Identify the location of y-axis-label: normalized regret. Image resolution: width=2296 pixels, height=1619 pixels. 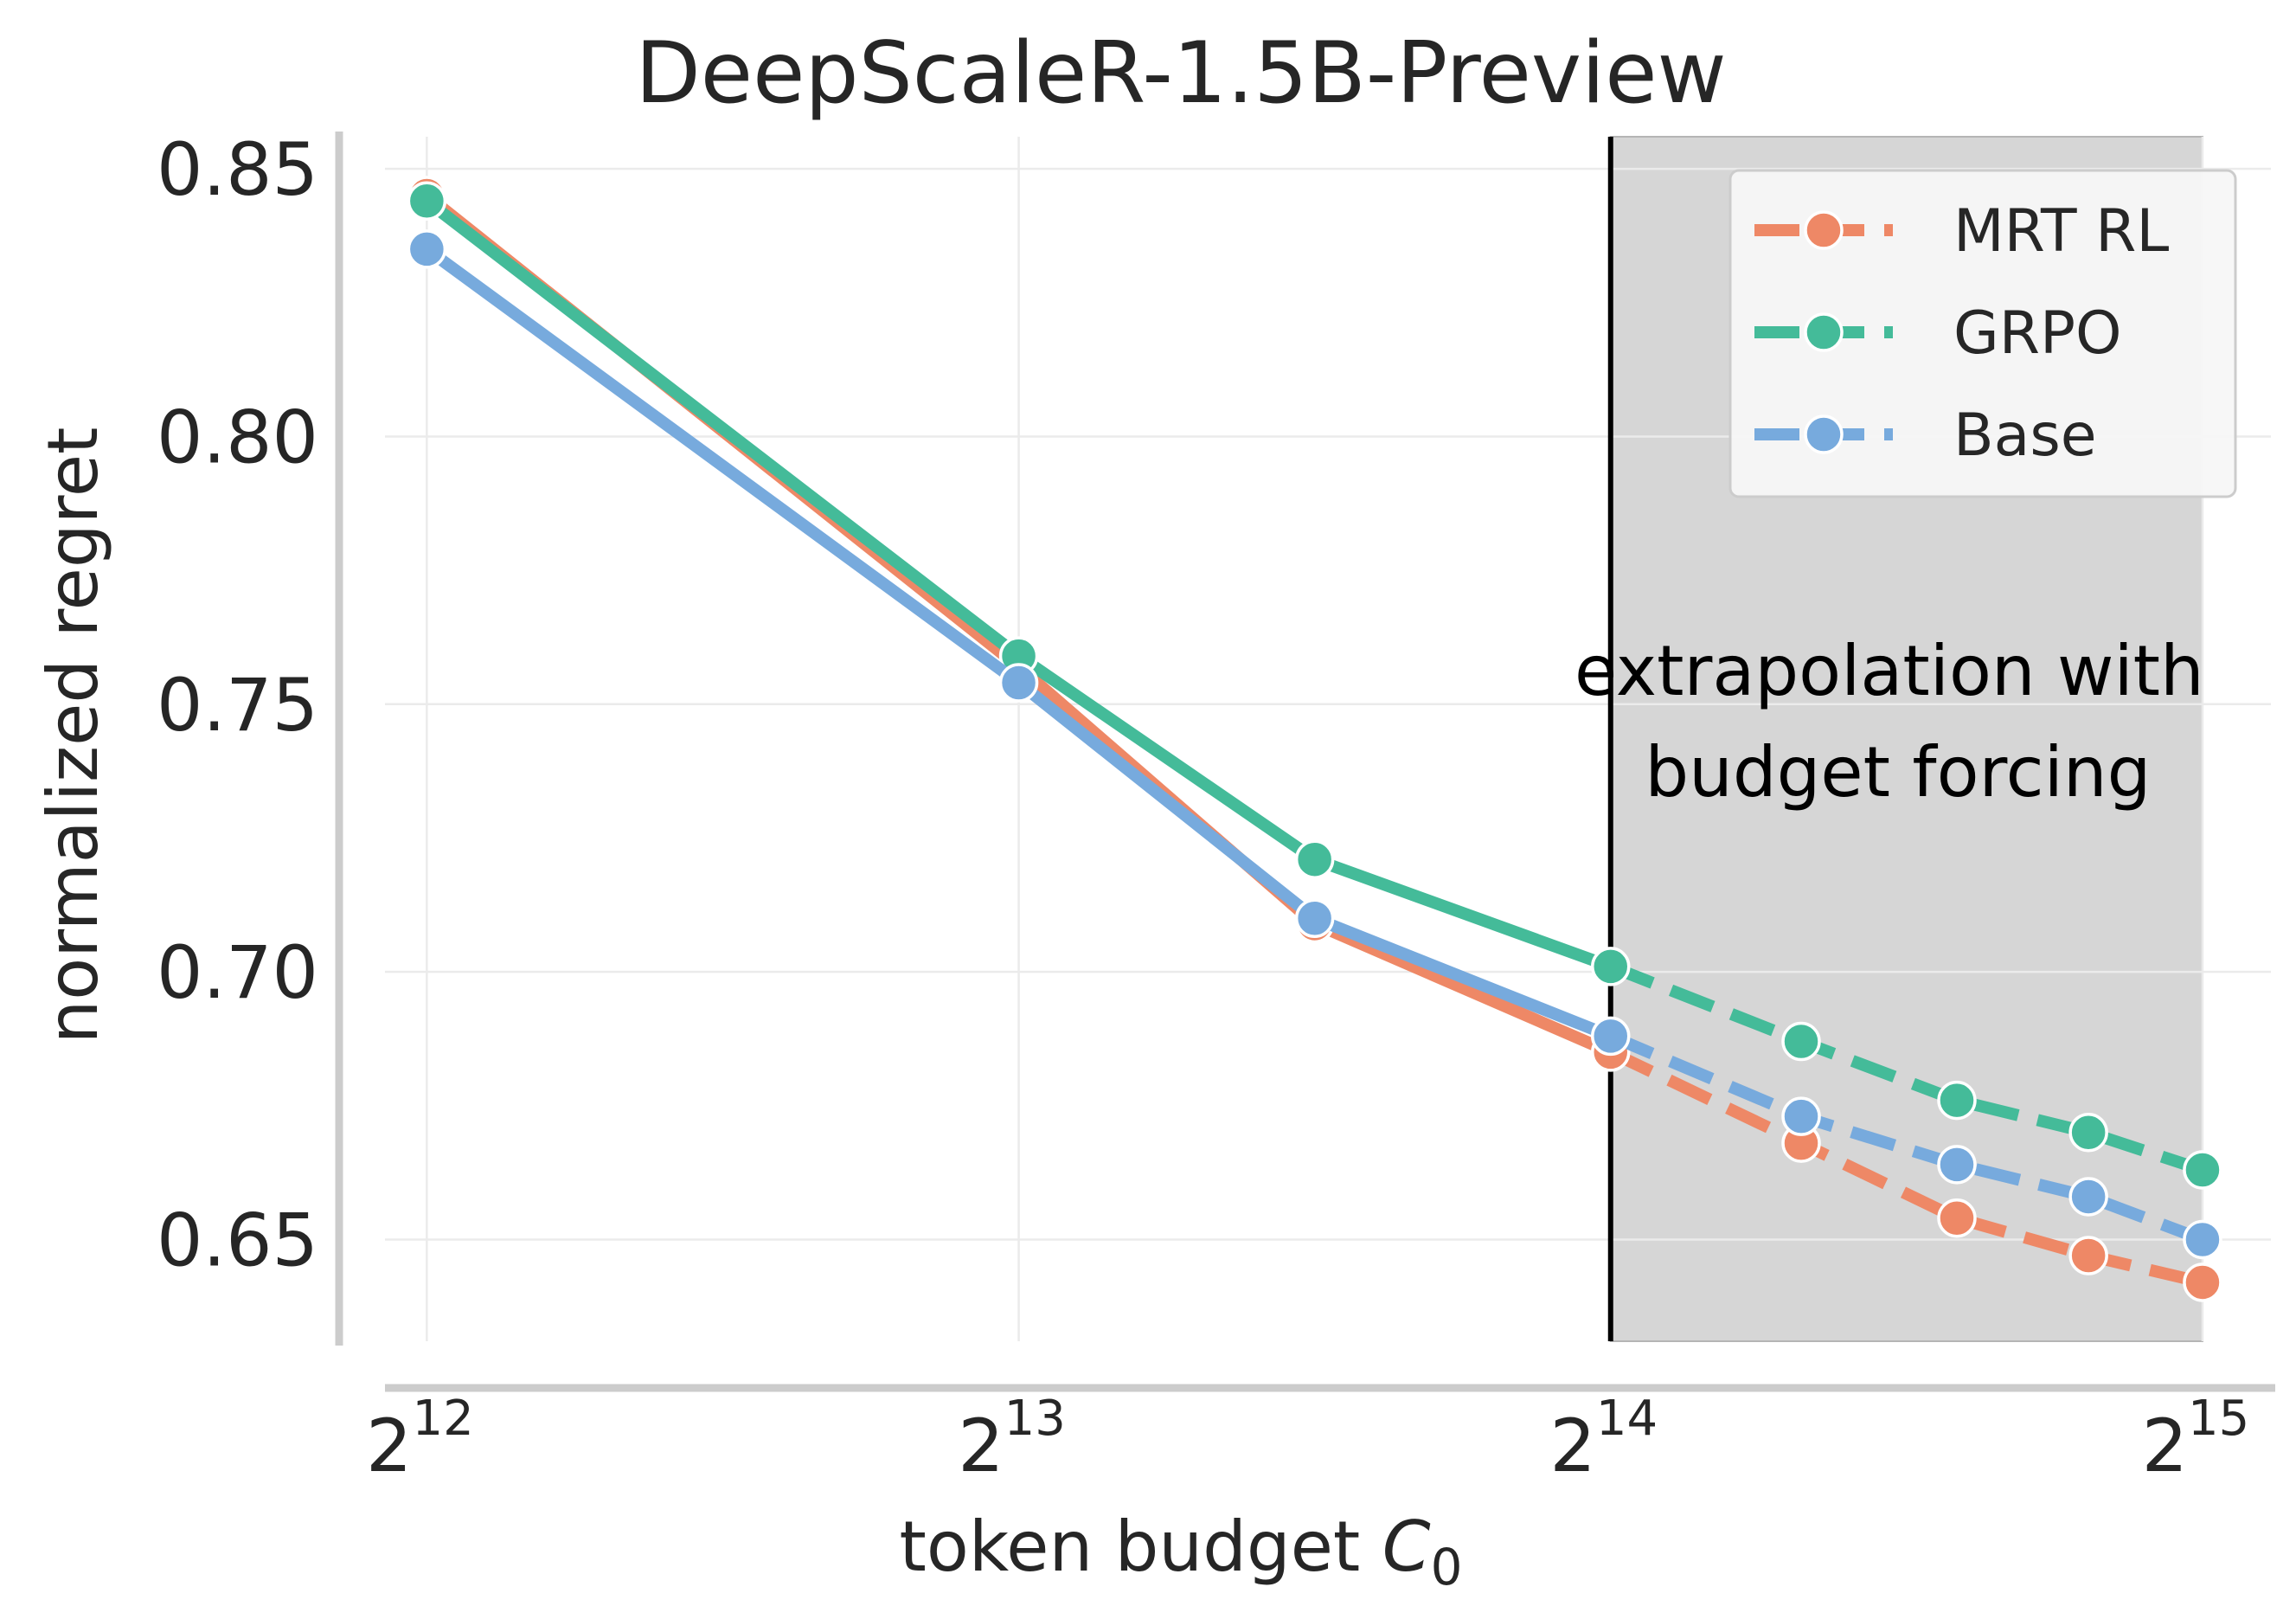
(73, 735).